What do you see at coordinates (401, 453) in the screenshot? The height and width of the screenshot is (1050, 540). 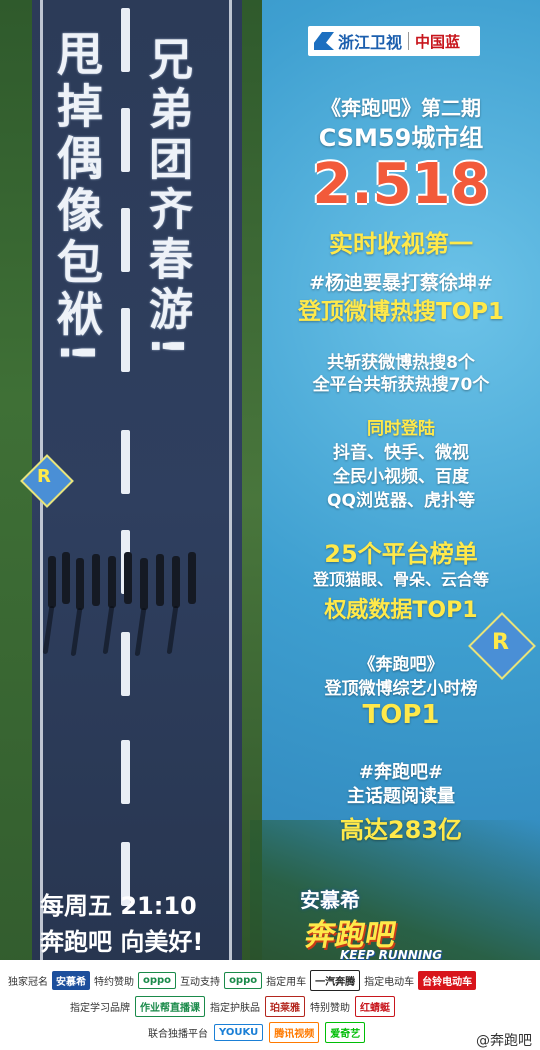 I see `platforms-line-1: 抖音、快手、微视` at bounding box center [401, 453].